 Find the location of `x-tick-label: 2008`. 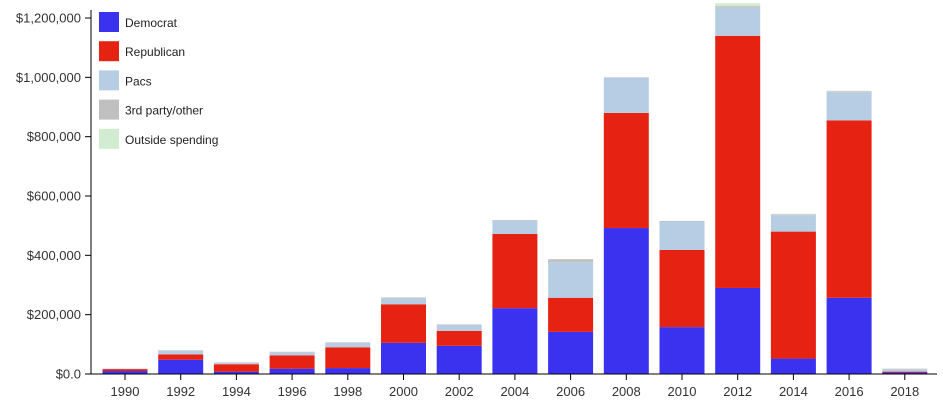

x-tick-label: 2008 is located at coordinates (626, 391).